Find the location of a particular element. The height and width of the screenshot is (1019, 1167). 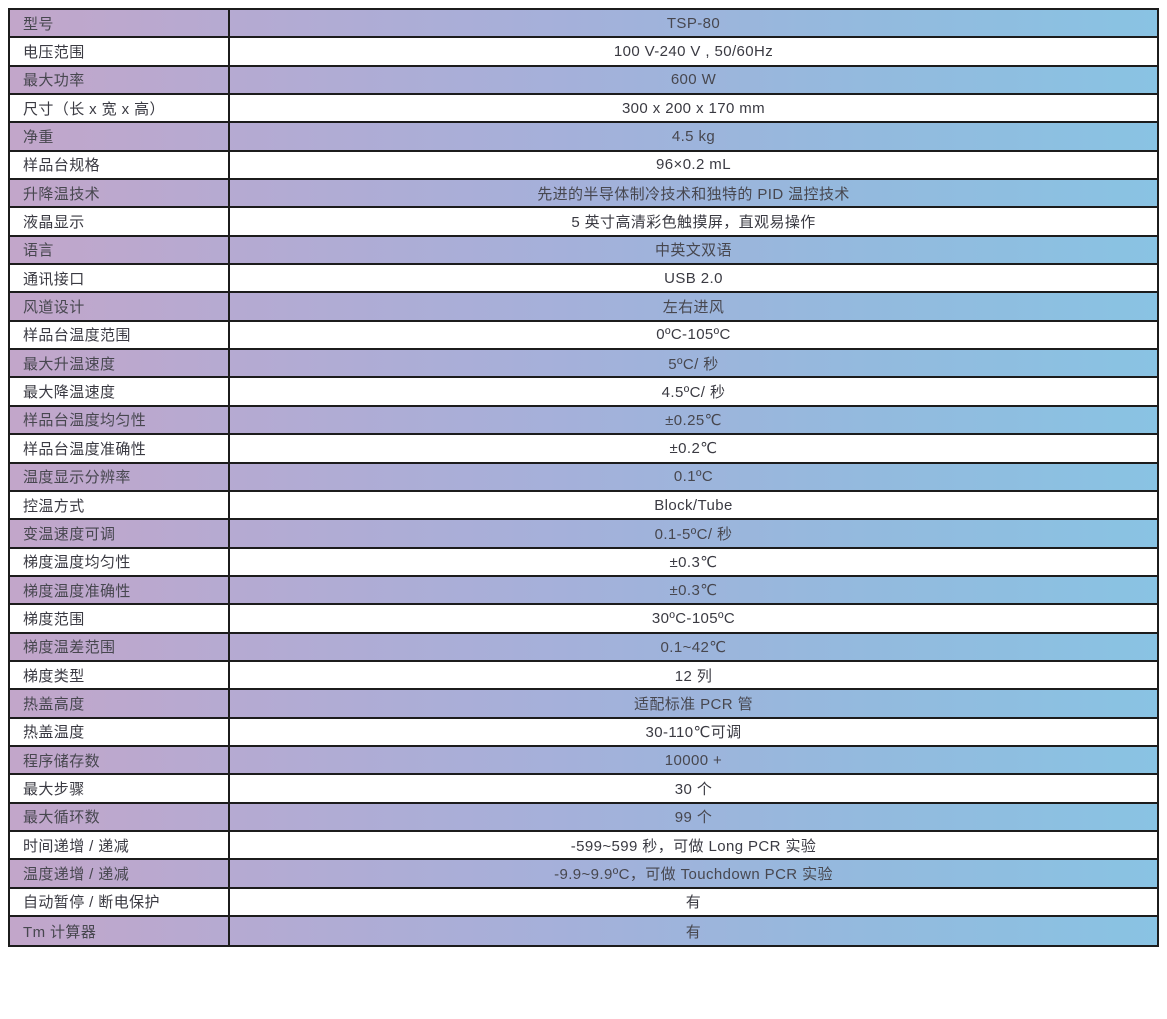

table-row: 变温速度可调 0.1-5ºC/ 秒 is located at coordinates (583, 534).